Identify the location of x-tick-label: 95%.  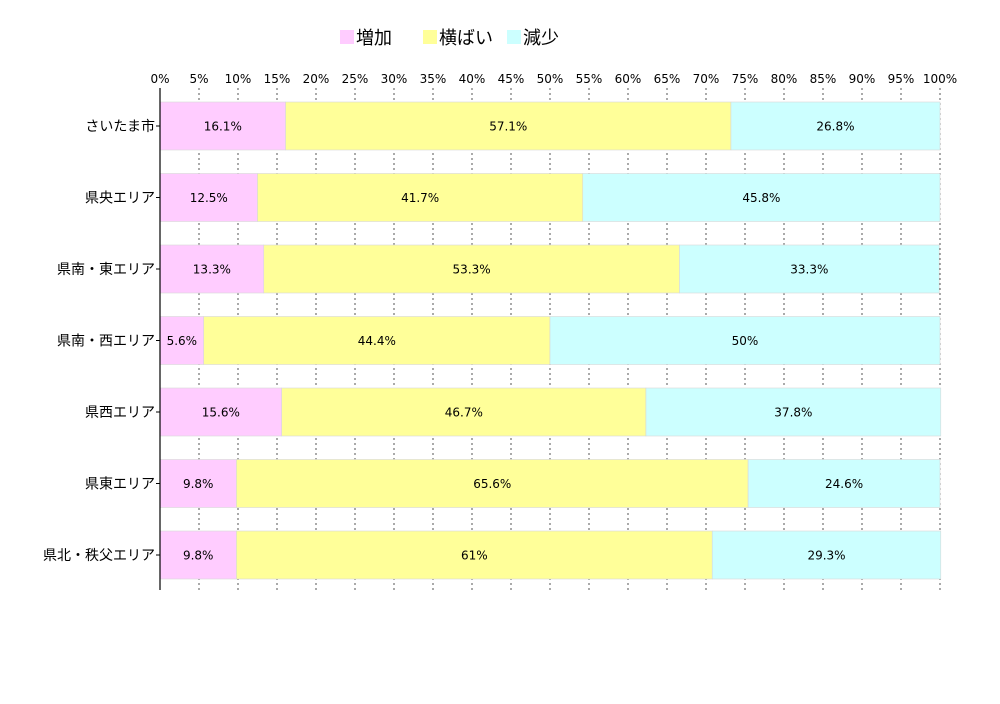
(901, 79).